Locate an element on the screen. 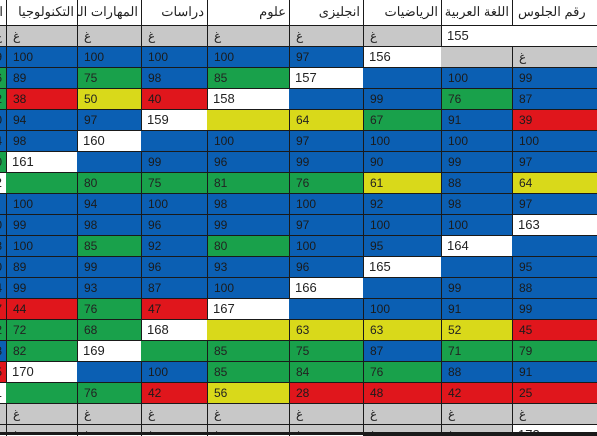 The width and height of the screenshot is (597, 436). grade-cell: 68 is located at coordinates (109, 330).